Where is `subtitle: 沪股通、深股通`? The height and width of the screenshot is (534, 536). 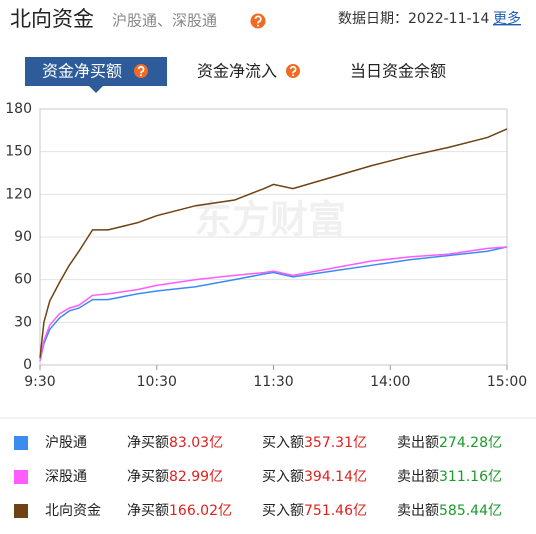 subtitle: 沪股通、深股通 is located at coordinates (164, 21).